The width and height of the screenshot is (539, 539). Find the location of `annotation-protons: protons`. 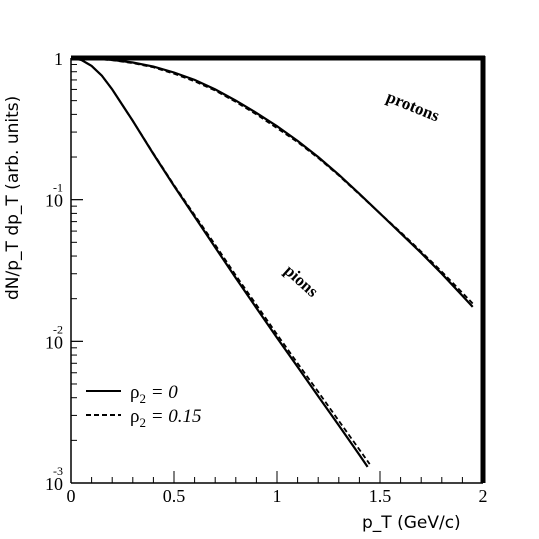

annotation-protons: protons is located at coordinates (413, 106).